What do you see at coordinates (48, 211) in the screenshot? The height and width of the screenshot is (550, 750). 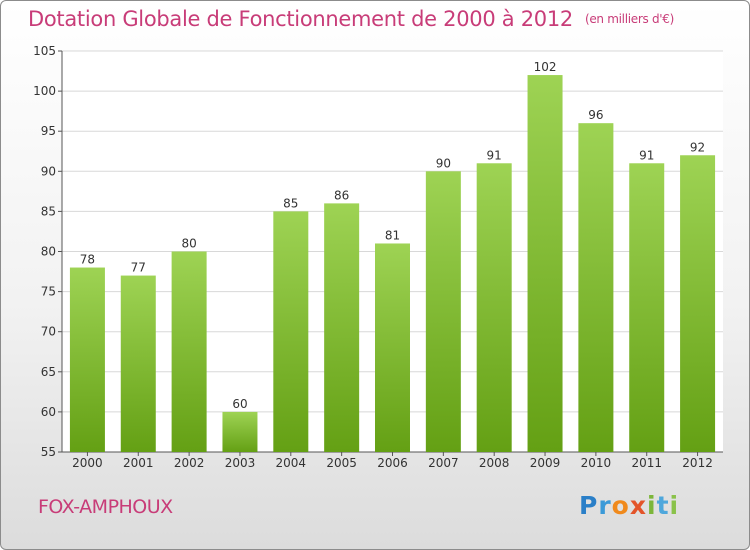 I see `y-tick-label: 85` at bounding box center [48, 211].